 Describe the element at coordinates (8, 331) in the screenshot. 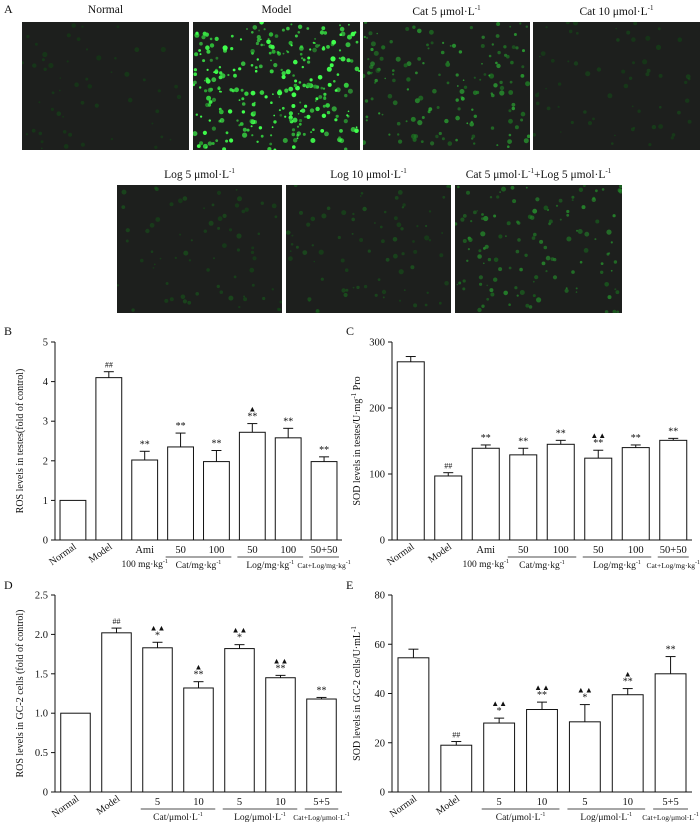

I see `panel-label-b: B` at that location.